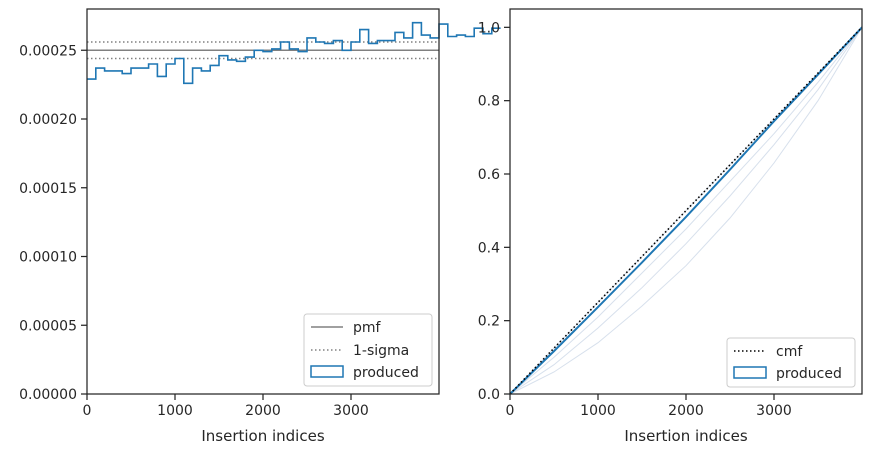  I want to click on right-y-tick-label: 0.2, so click(489, 322).